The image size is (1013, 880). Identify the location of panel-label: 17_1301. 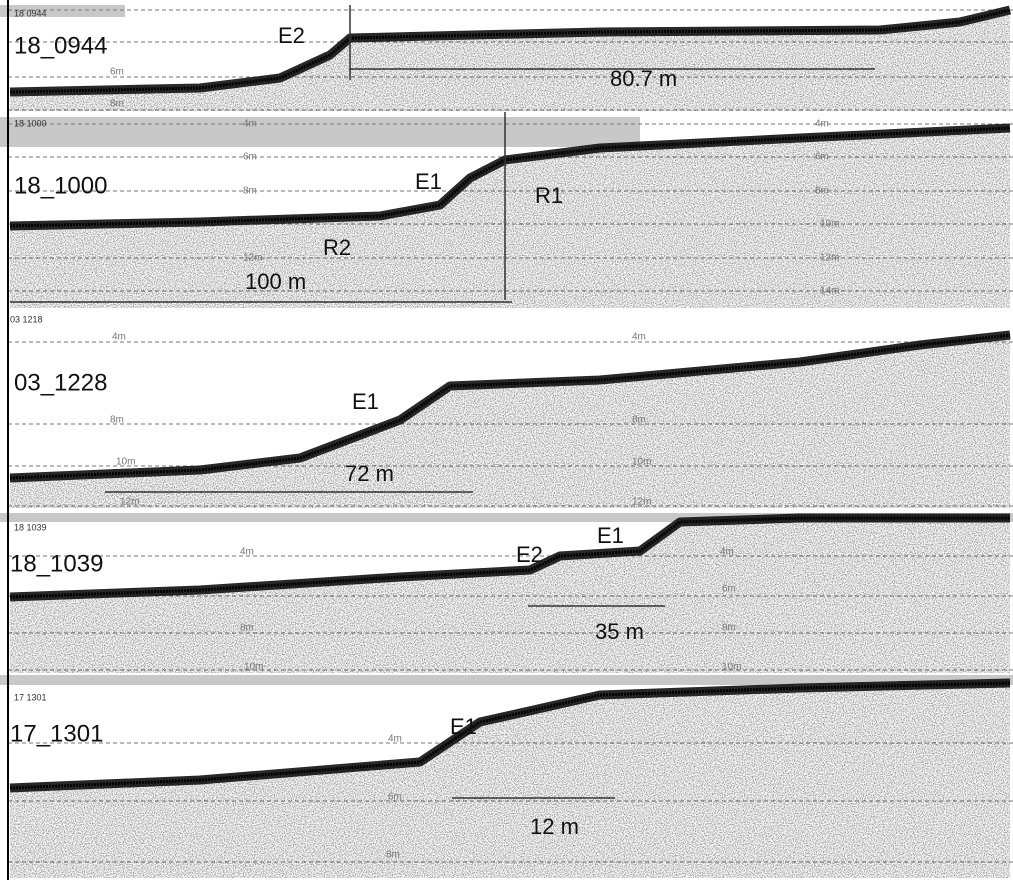
(56, 733).